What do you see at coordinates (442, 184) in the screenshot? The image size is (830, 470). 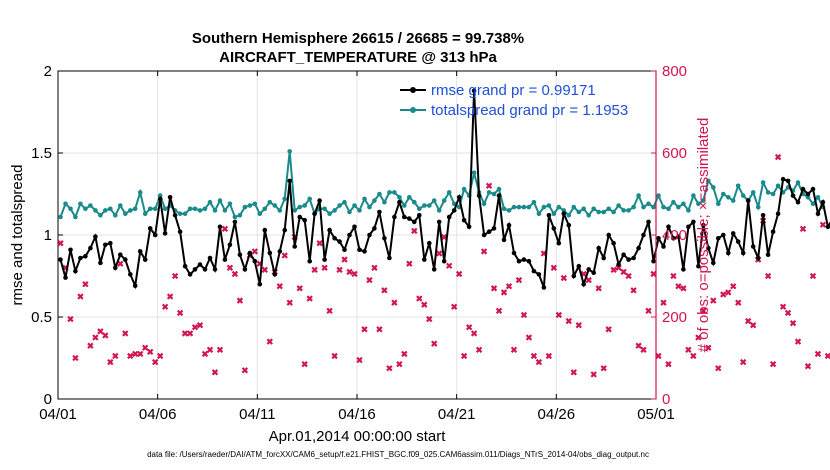 I see `totalspread-series` at bounding box center [442, 184].